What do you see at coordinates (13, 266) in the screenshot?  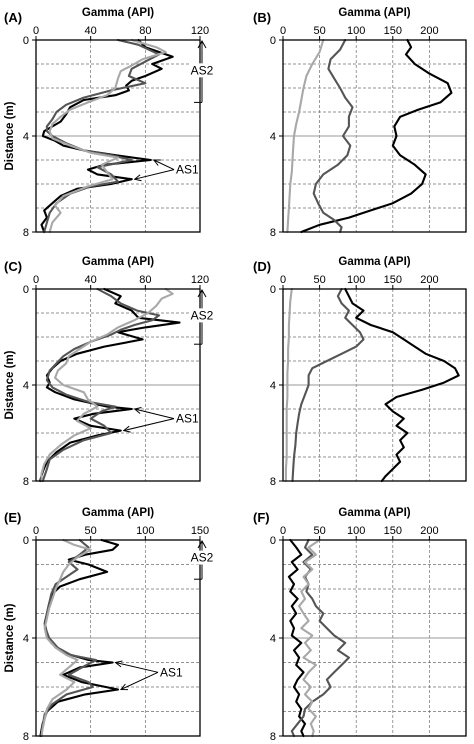 I see `panel-label: (C)` at bounding box center [13, 266].